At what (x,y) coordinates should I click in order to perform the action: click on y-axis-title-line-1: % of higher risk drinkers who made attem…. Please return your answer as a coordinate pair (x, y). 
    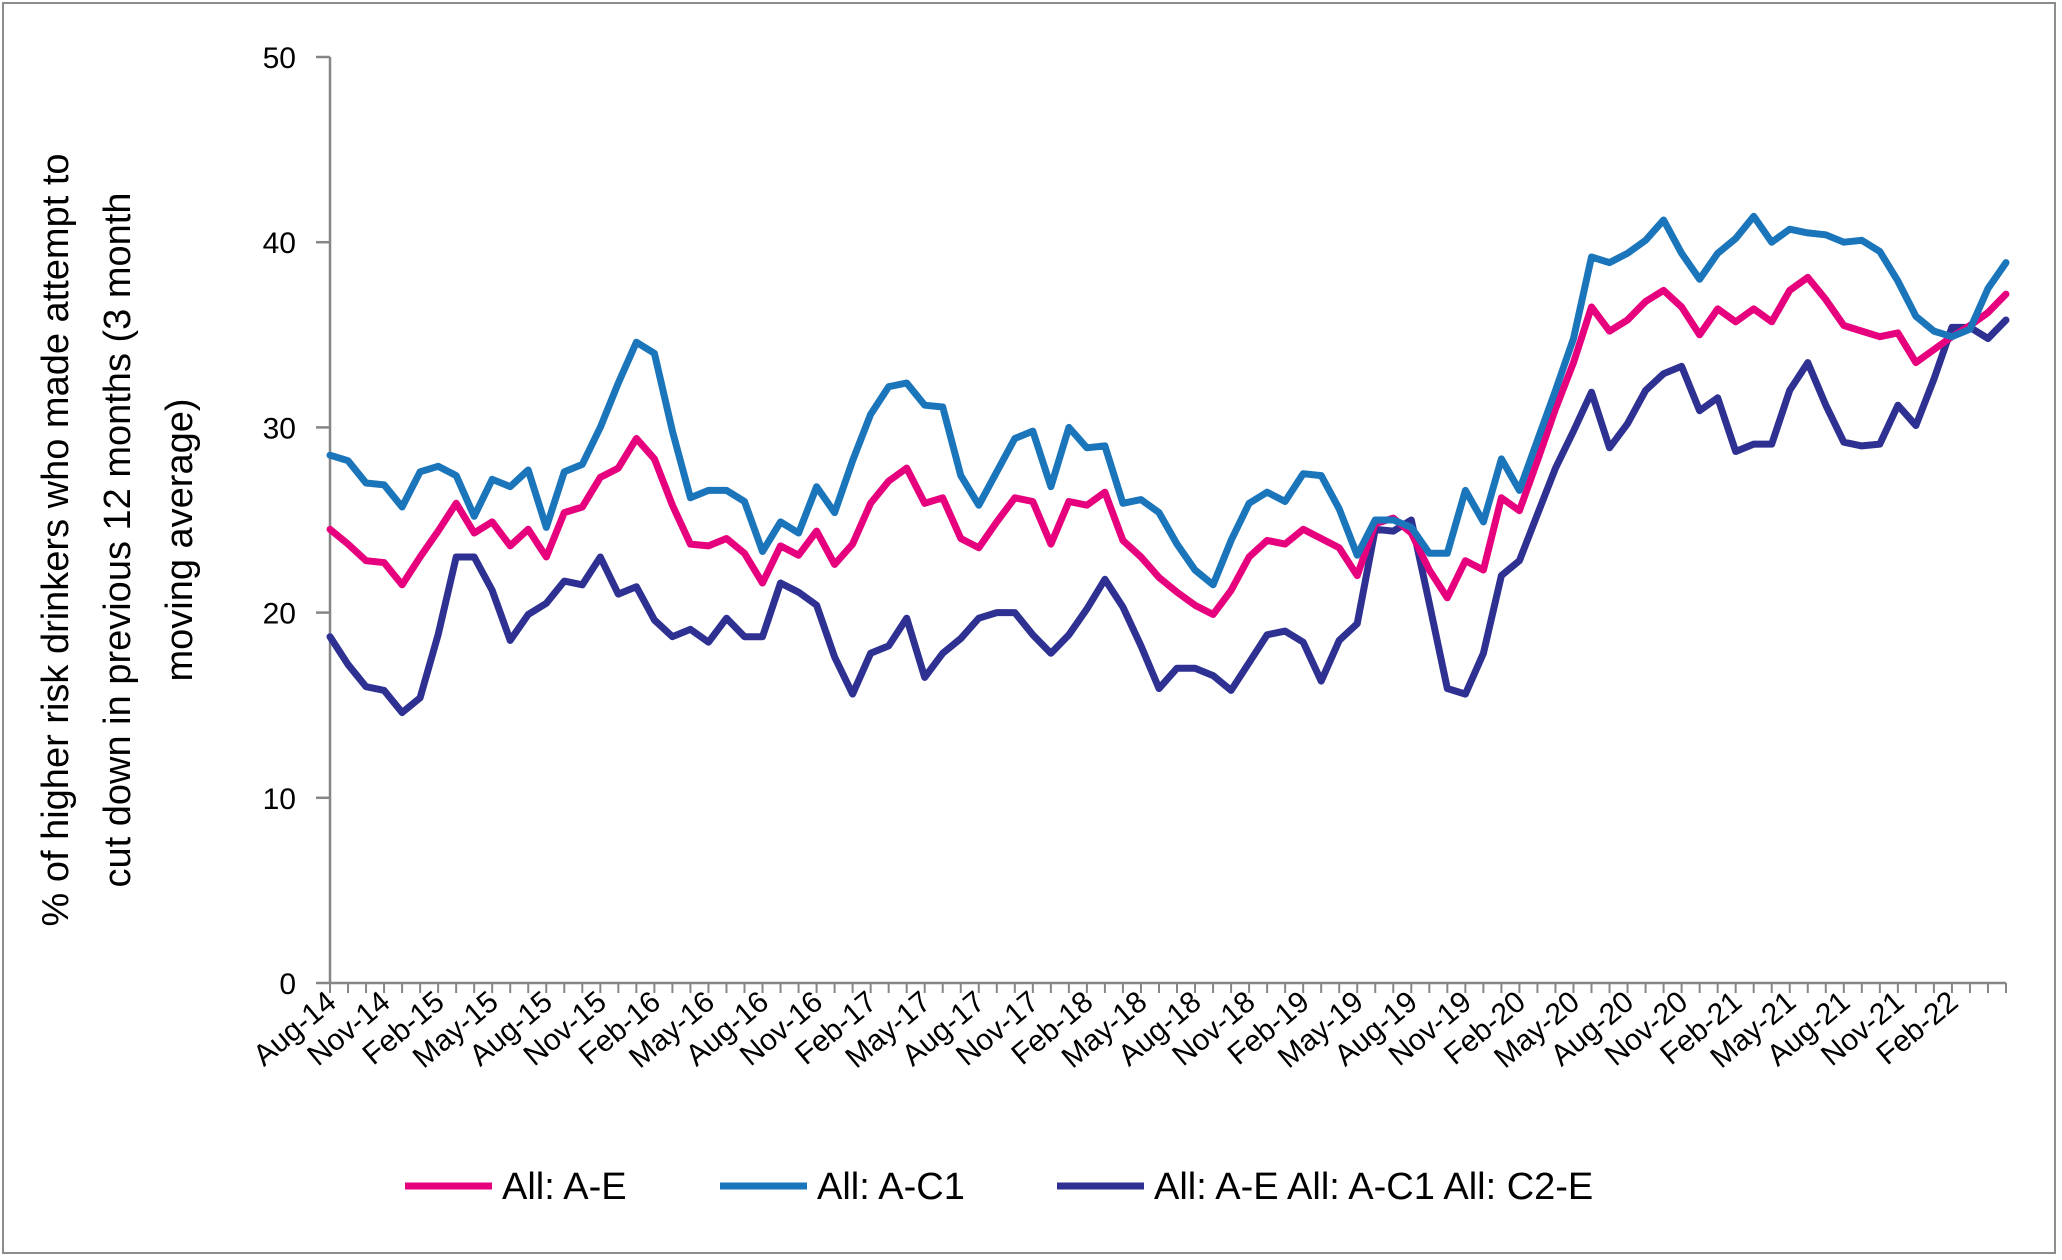
    Looking at the image, I should click on (56, 539).